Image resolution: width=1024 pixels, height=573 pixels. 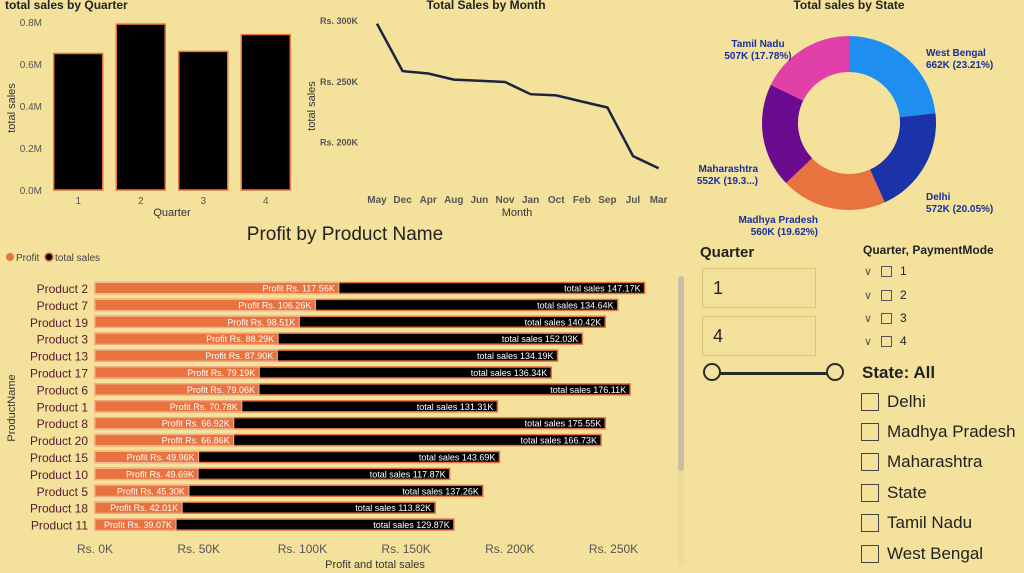 I want to click on total-sales-data-label: total sales 136.34K, so click(x=509, y=373).